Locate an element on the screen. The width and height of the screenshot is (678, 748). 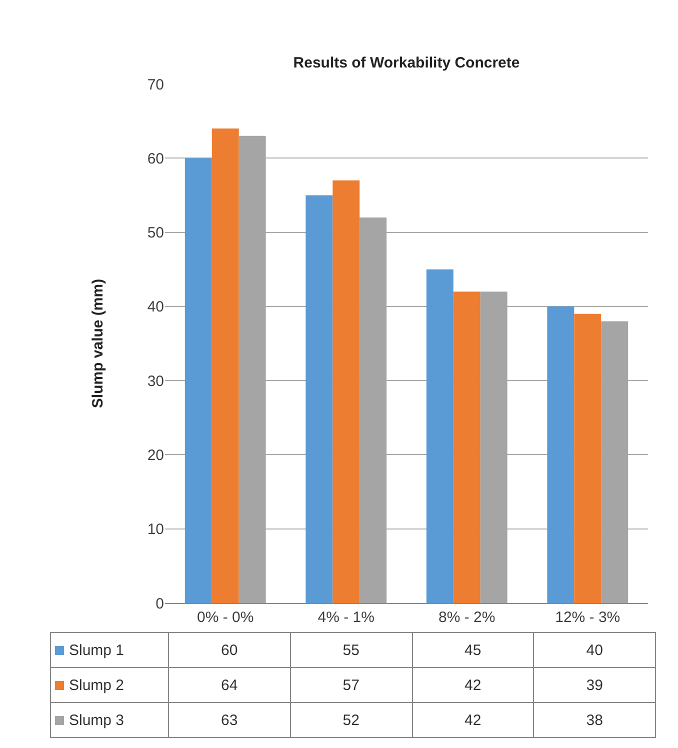
chart-title: Results of Workability Concrete is located at coordinates (406, 63).